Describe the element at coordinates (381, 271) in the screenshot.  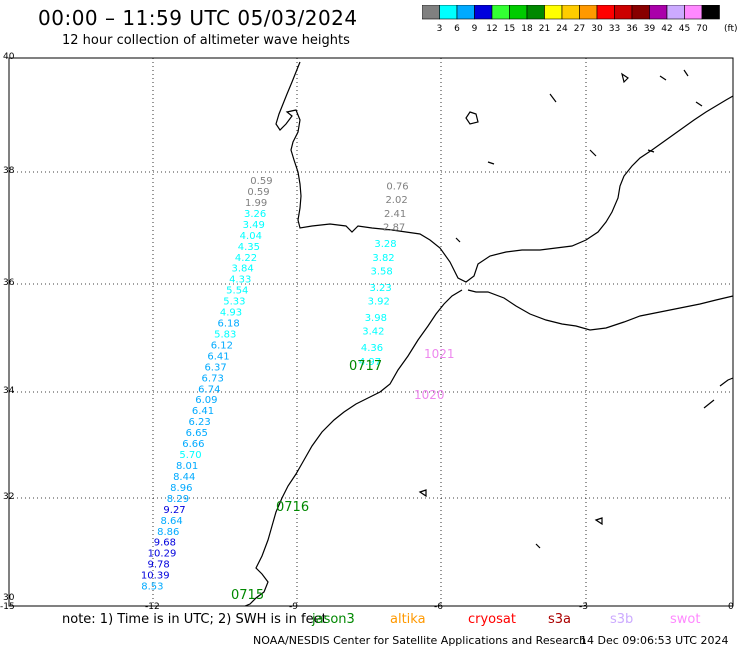
I see `swh-label: 3.58` at that location.